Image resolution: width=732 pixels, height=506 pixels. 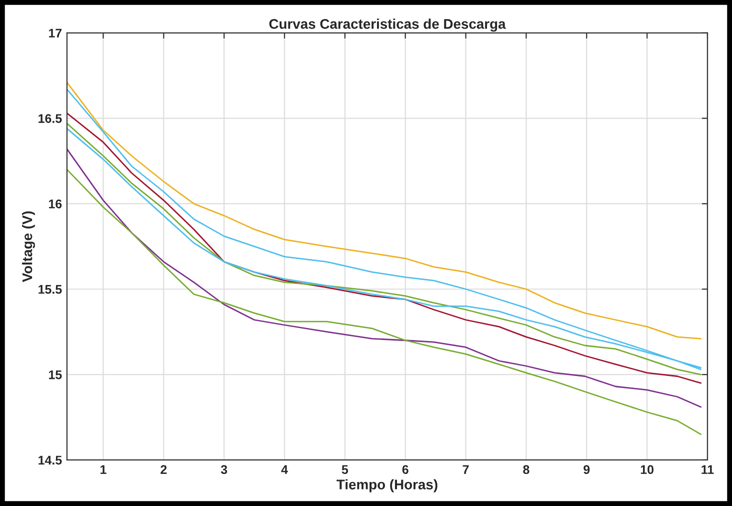 What do you see at coordinates (526, 469) in the screenshot?
I see `x-tick-label: 8` at bounding box center [526, 469].